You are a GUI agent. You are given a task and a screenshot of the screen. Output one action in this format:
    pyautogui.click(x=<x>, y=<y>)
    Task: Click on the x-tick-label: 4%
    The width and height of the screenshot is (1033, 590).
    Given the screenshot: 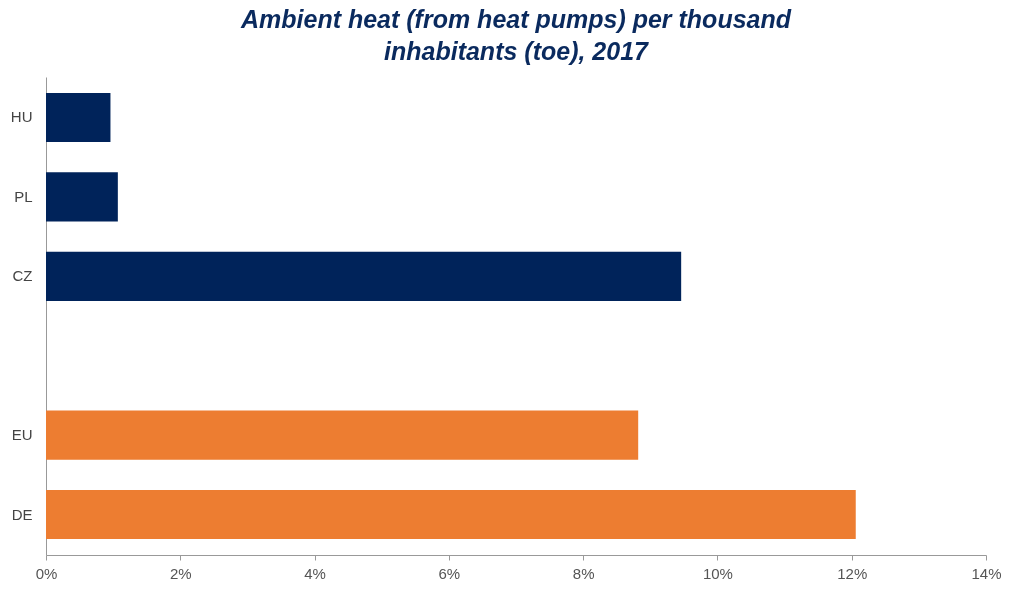 What is the action you would take?
    pyautogui.click(x=315, y=573)
    